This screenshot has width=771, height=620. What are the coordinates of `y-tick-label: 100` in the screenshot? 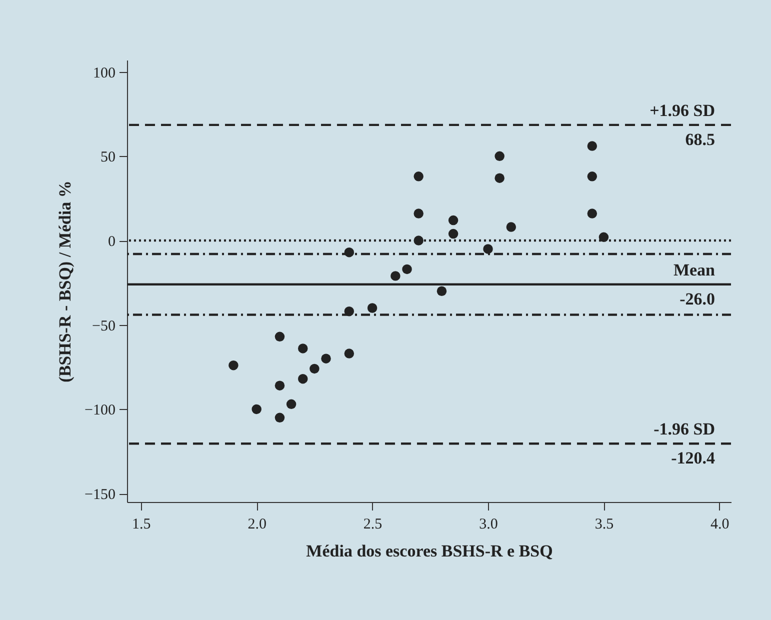 It's located at (104, 73).